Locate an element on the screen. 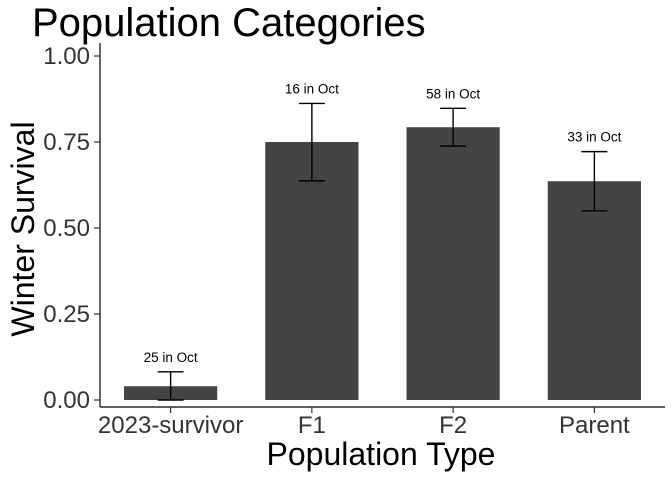 Image resolution: width=672 pixels, height=480 pixels. bar-label-1: 16 in Oct is located at coordinates (312, 88).